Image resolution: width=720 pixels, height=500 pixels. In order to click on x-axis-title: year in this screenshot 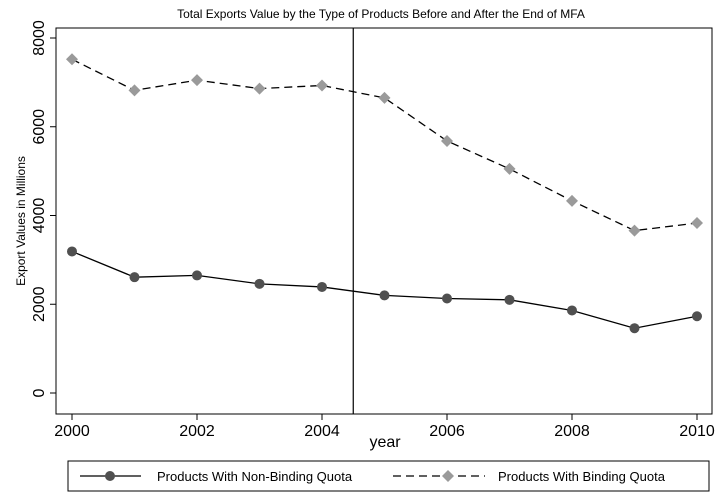, I will do `click(385, 442)`.